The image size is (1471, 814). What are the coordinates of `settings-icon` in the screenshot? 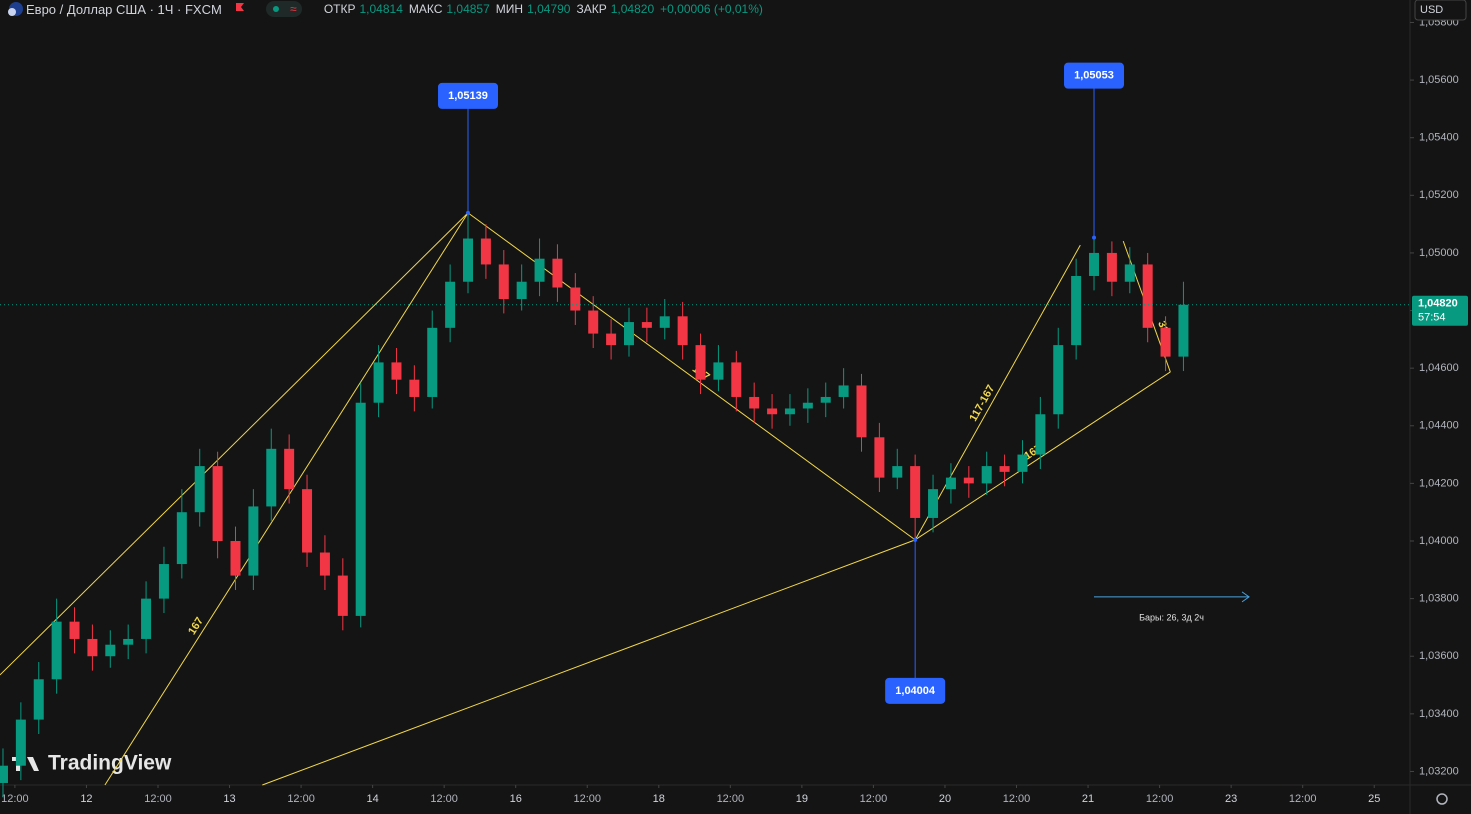 It's located at (1442, 799).